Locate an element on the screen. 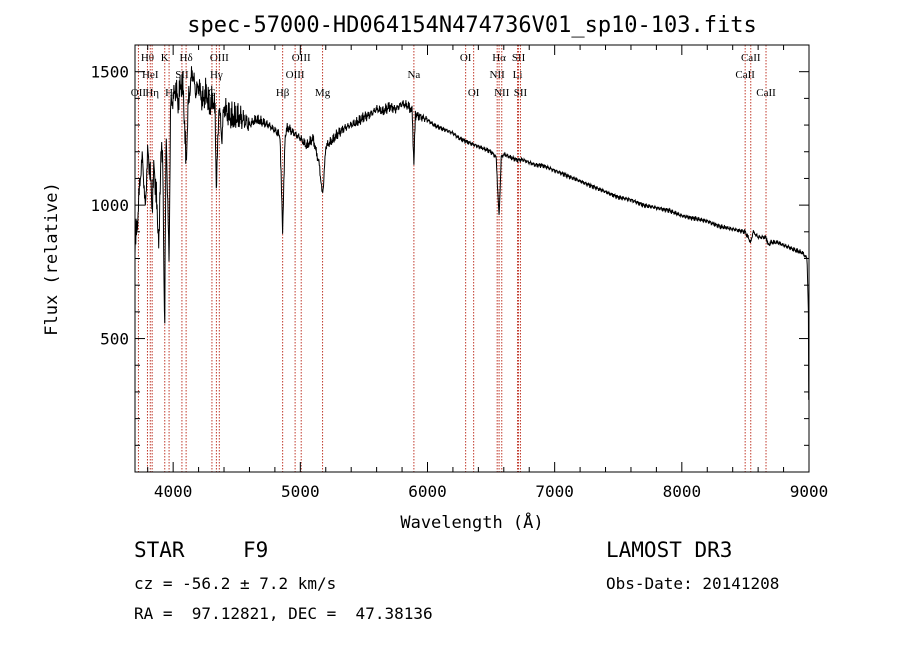 The height and width of the screenshot is (649, 900). y-tick-label: 1500 is located at coordinates (109, 72).